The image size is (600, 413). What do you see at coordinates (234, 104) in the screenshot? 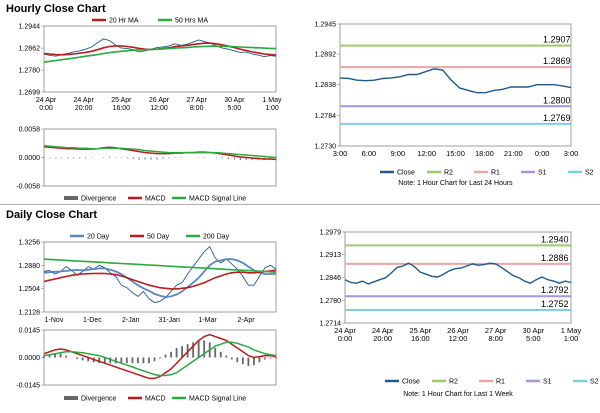
I see `hourly-price-xtick-label: 30 Apr 5:00` at bounding box center [234, 104].